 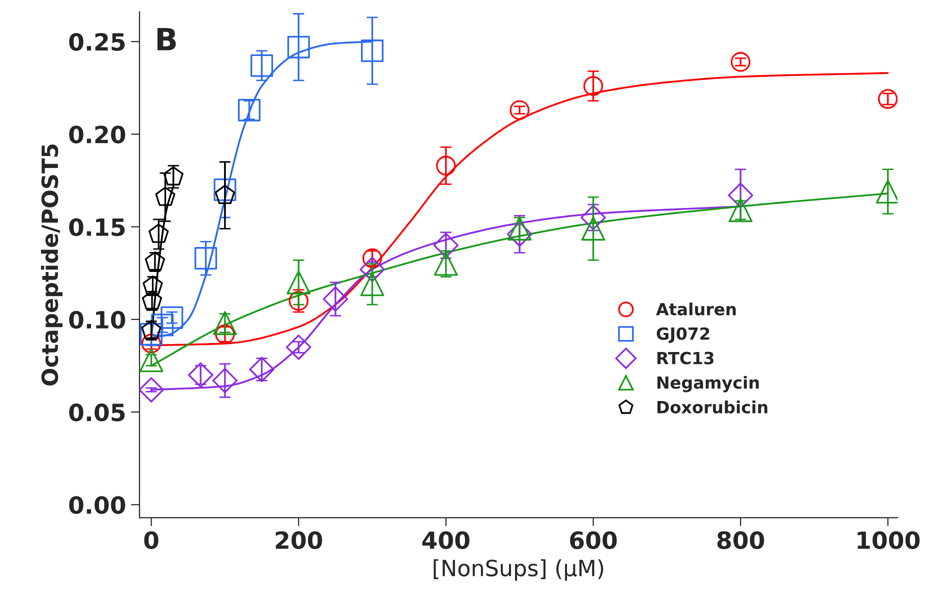 What do you see at coordinates (712, 407) in the screenshot?
I see `legend-label: Doxorubicin` at bounding box center [712, 407].